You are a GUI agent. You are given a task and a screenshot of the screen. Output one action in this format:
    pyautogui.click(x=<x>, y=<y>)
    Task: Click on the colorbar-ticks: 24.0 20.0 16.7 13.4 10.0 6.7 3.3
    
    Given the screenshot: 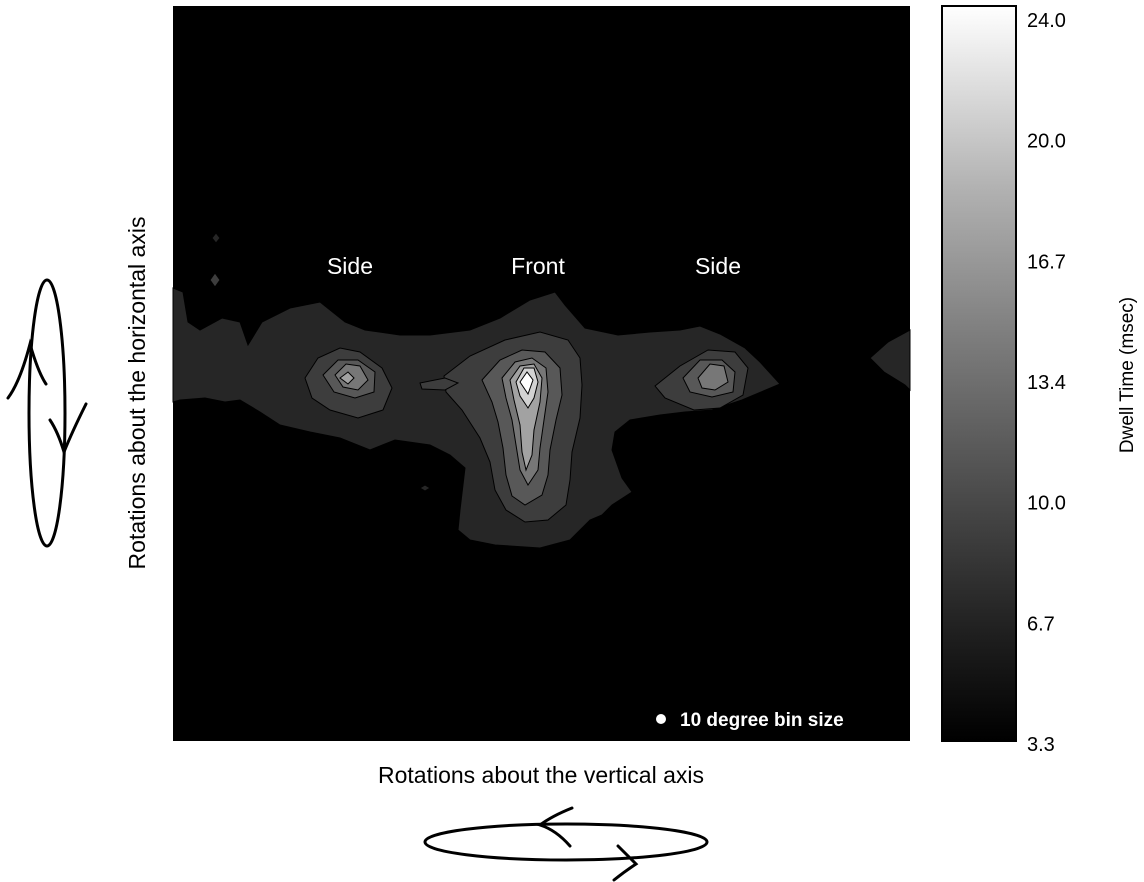 What is the action you would take?
    pyautogui.click(x=1046, y=383)
    